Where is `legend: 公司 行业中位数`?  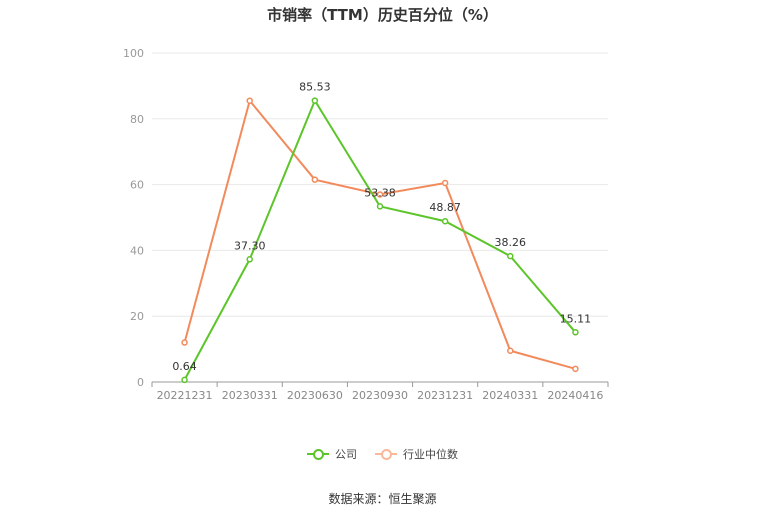
legend: 公司 行业中位数 is located at coordinates (382, 454).